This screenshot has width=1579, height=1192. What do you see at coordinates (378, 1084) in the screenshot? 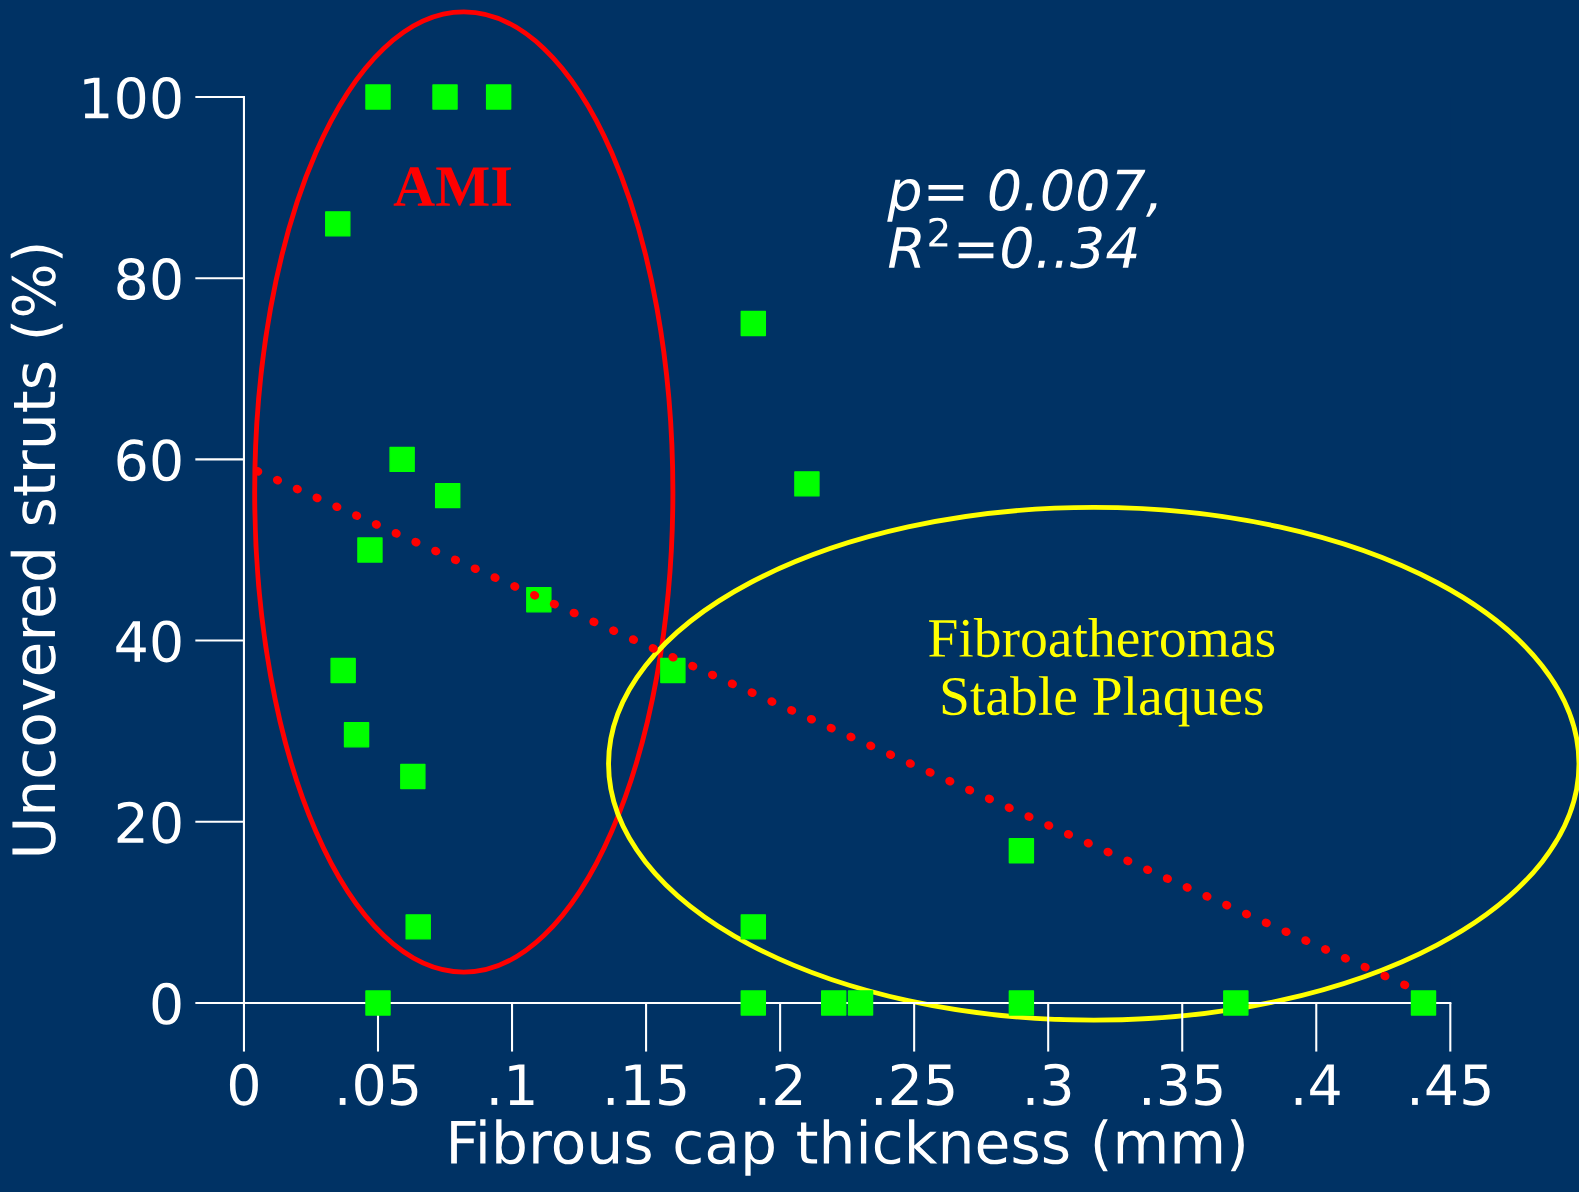
I see `x-tick-label: .05` at bounding box center [378, 1084].